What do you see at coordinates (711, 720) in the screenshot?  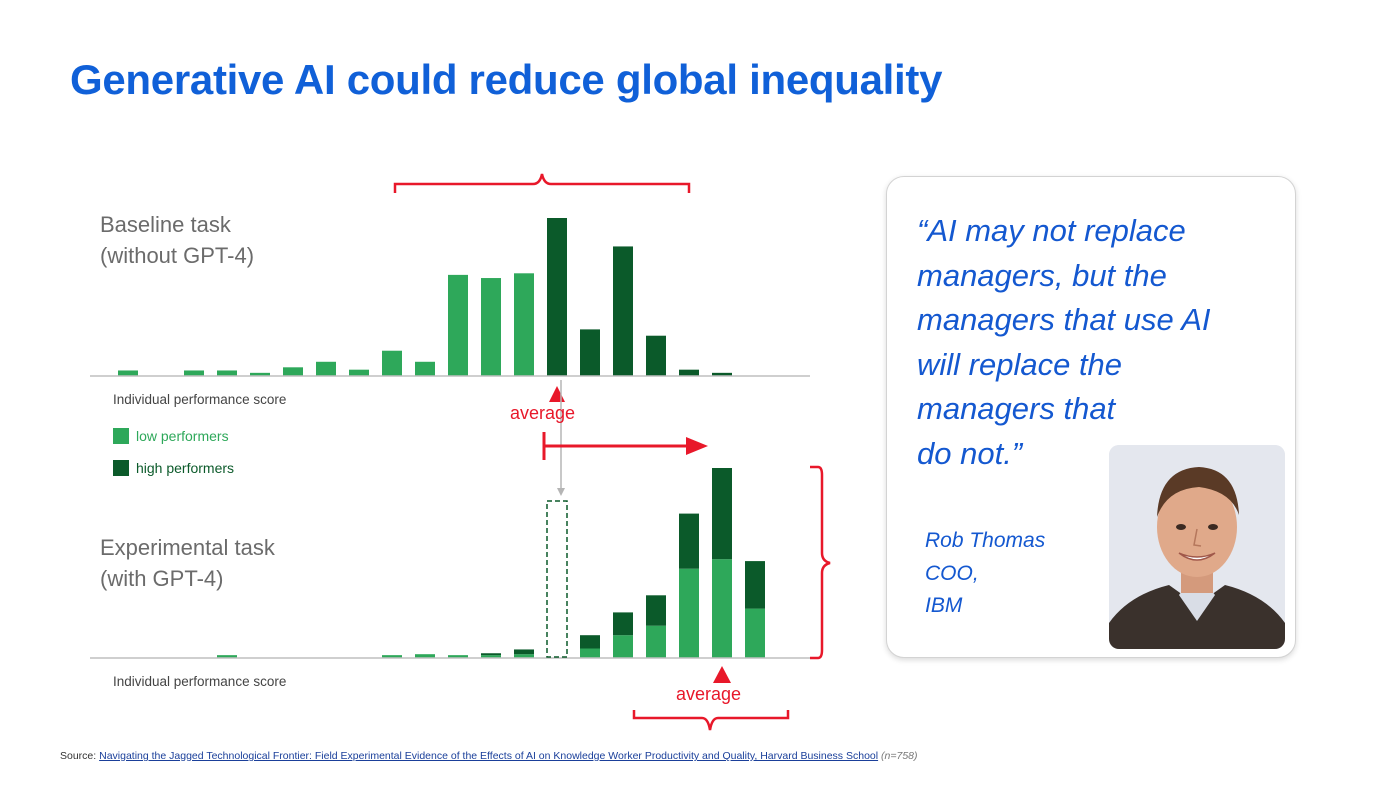 I see `experimental-bottom-brace` at bounding box center [711, 720].